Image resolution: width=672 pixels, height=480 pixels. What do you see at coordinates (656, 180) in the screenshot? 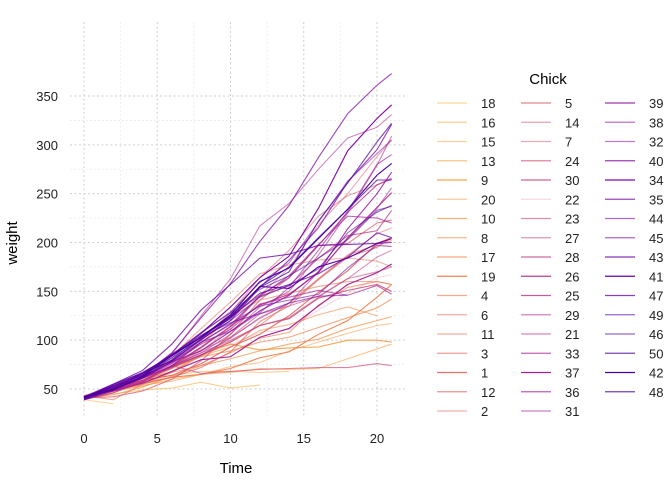
I see `legend-label-chick-34: 34` at bounding box center [656, 180].